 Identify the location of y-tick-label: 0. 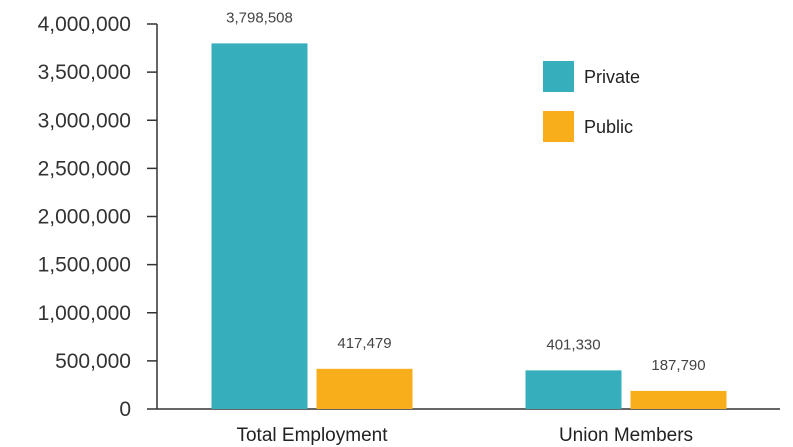
(125, 409).